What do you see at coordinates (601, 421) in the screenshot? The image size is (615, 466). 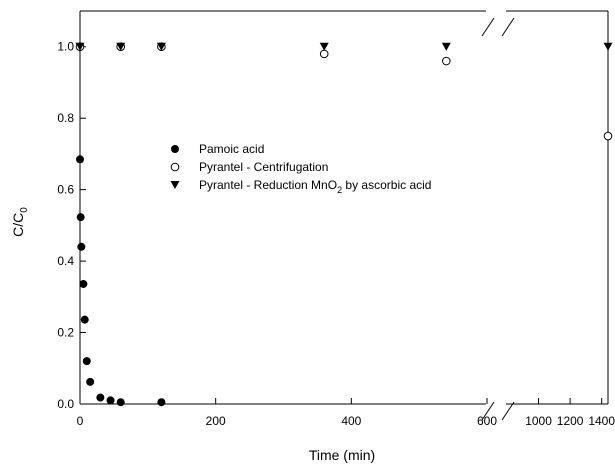 I see `x-tick-label: 1400` at bounding box center [601, 421].